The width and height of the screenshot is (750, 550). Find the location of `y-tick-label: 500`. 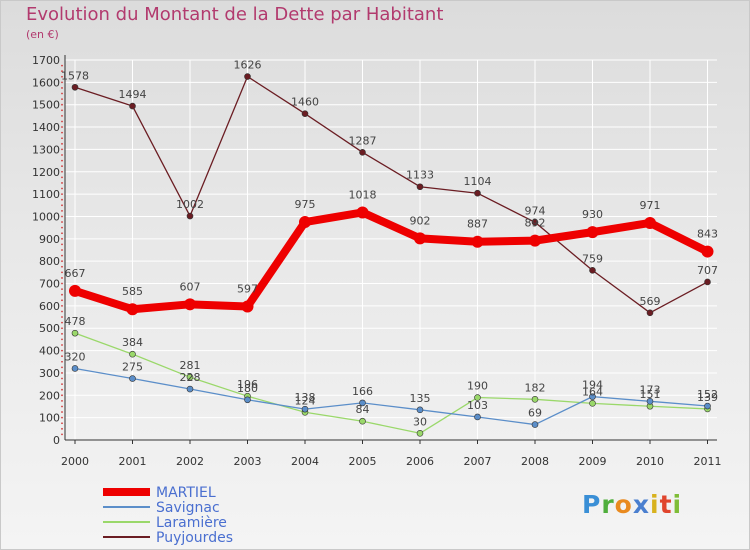

y-tick-label: 500 is located at coordinates (49, 328).